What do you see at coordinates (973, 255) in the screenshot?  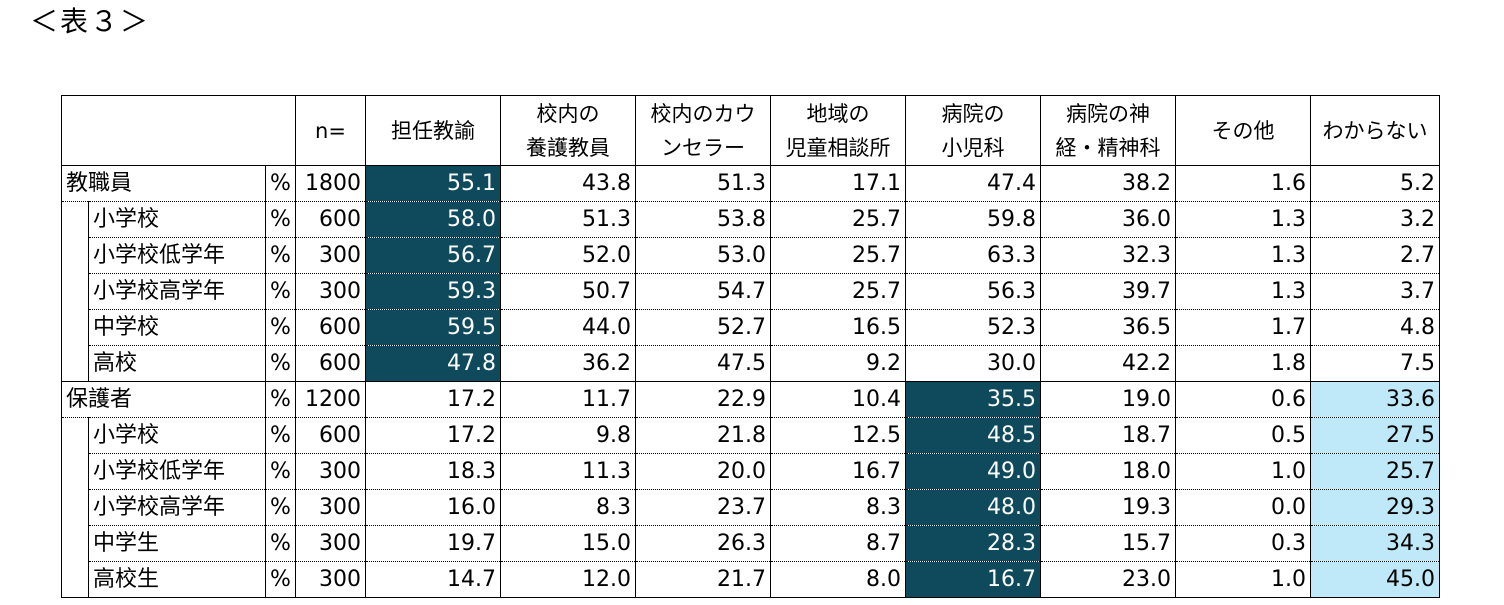 I see `value-cell: 63.3` at bounding box center [973, 255].